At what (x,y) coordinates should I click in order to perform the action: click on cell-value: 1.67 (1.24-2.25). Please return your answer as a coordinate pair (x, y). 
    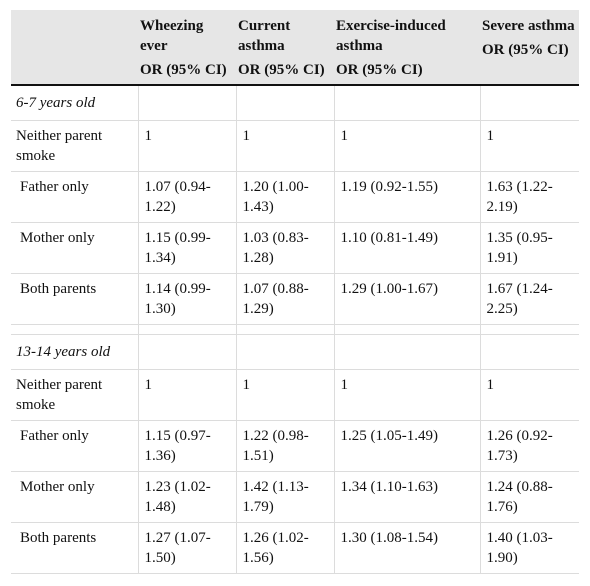
    Looking at the image, I should click on (529, 299).